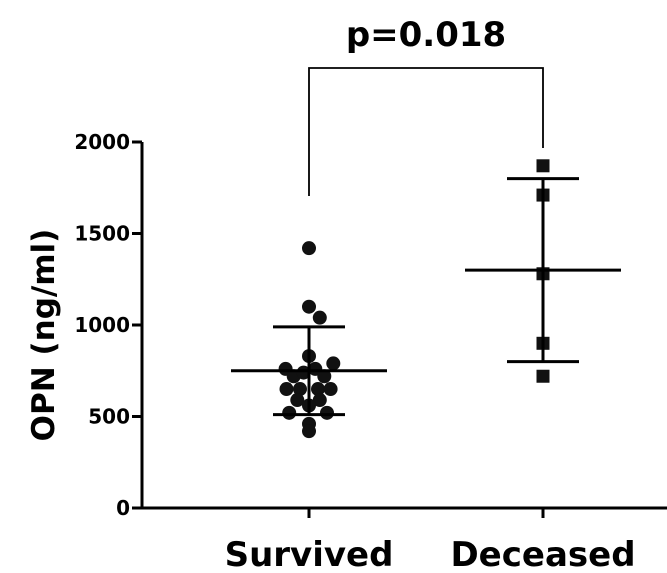 The image size is (667, 573). Describe the element at coordinates (426, 35) in the screenshot. I see `p-value-annotation: p=0.018` at that location.